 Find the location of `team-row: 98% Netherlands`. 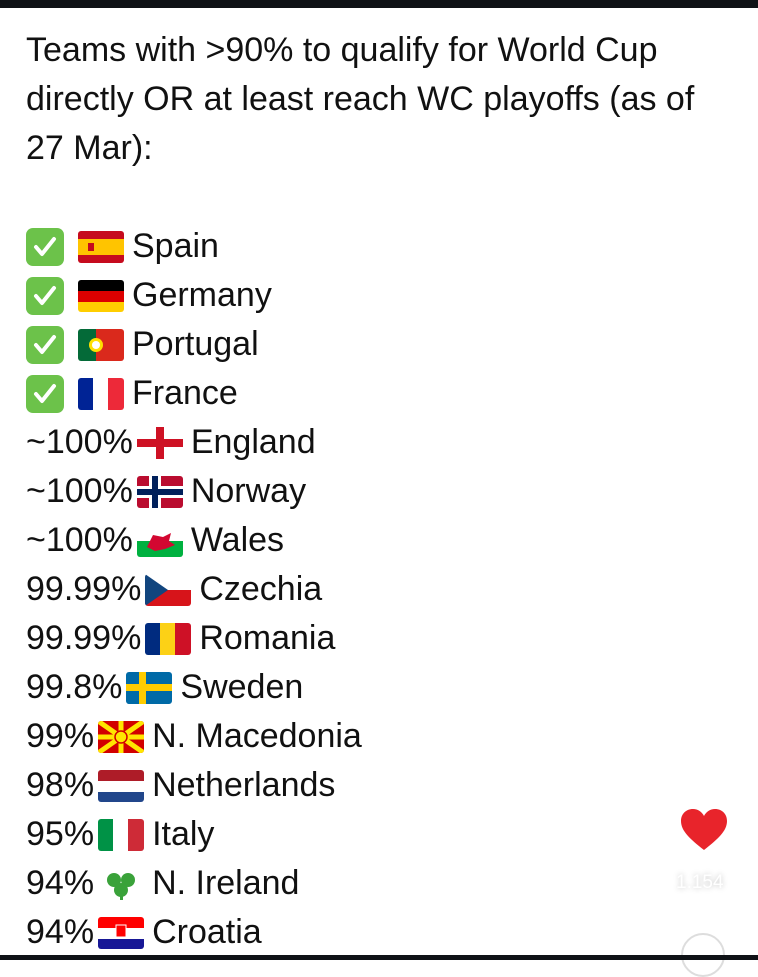

team-row: 98% Netherlands is located at coordinates (376, 785).